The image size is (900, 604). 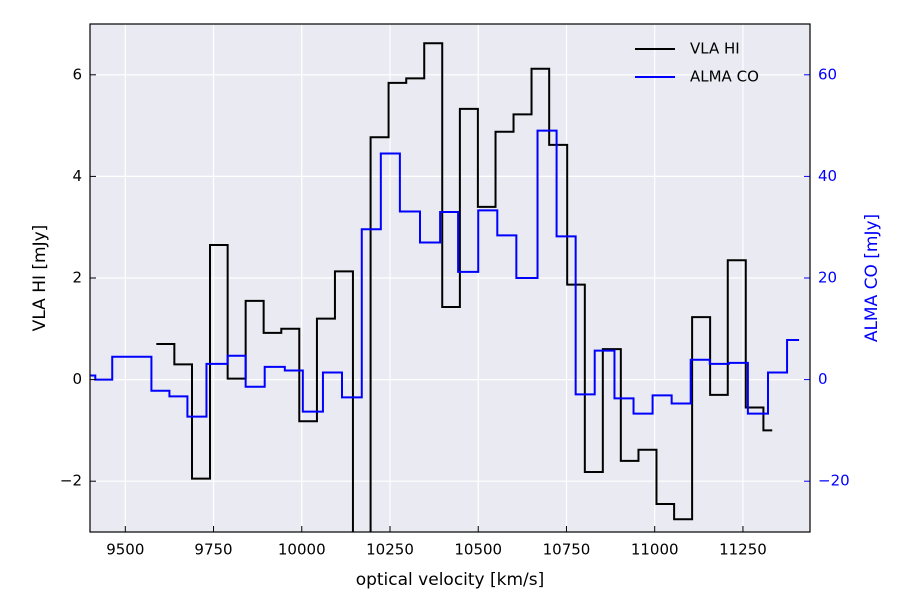 I want to click on y-tick-label: 2, so click(x=77, y=278).